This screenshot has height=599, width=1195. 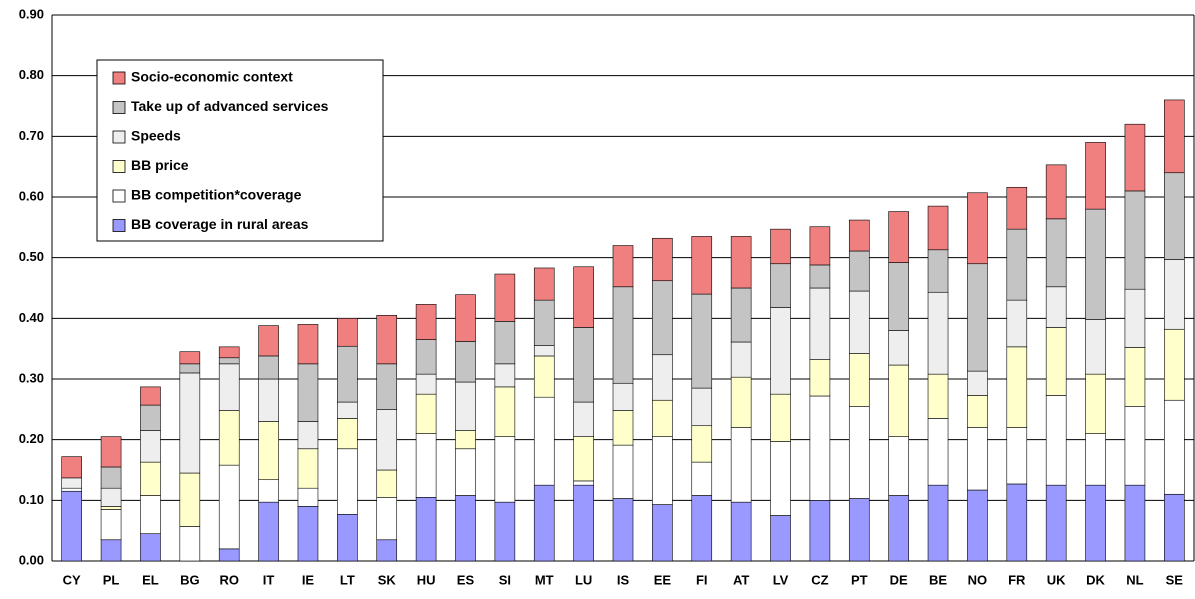 What do you see at coordinates (938, 579) in the screenshot?
I see `x-tick-label: BE` at bounding box center [938, 579].